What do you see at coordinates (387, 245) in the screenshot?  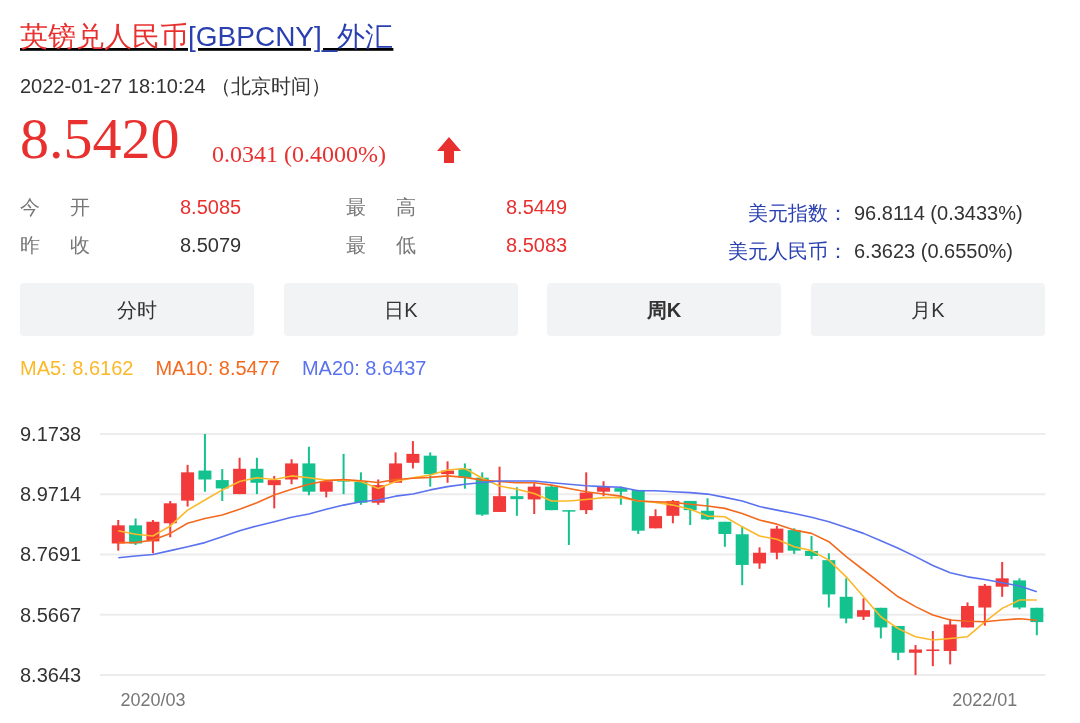 I see `text: 最 低` at bounding box center [387, 245].